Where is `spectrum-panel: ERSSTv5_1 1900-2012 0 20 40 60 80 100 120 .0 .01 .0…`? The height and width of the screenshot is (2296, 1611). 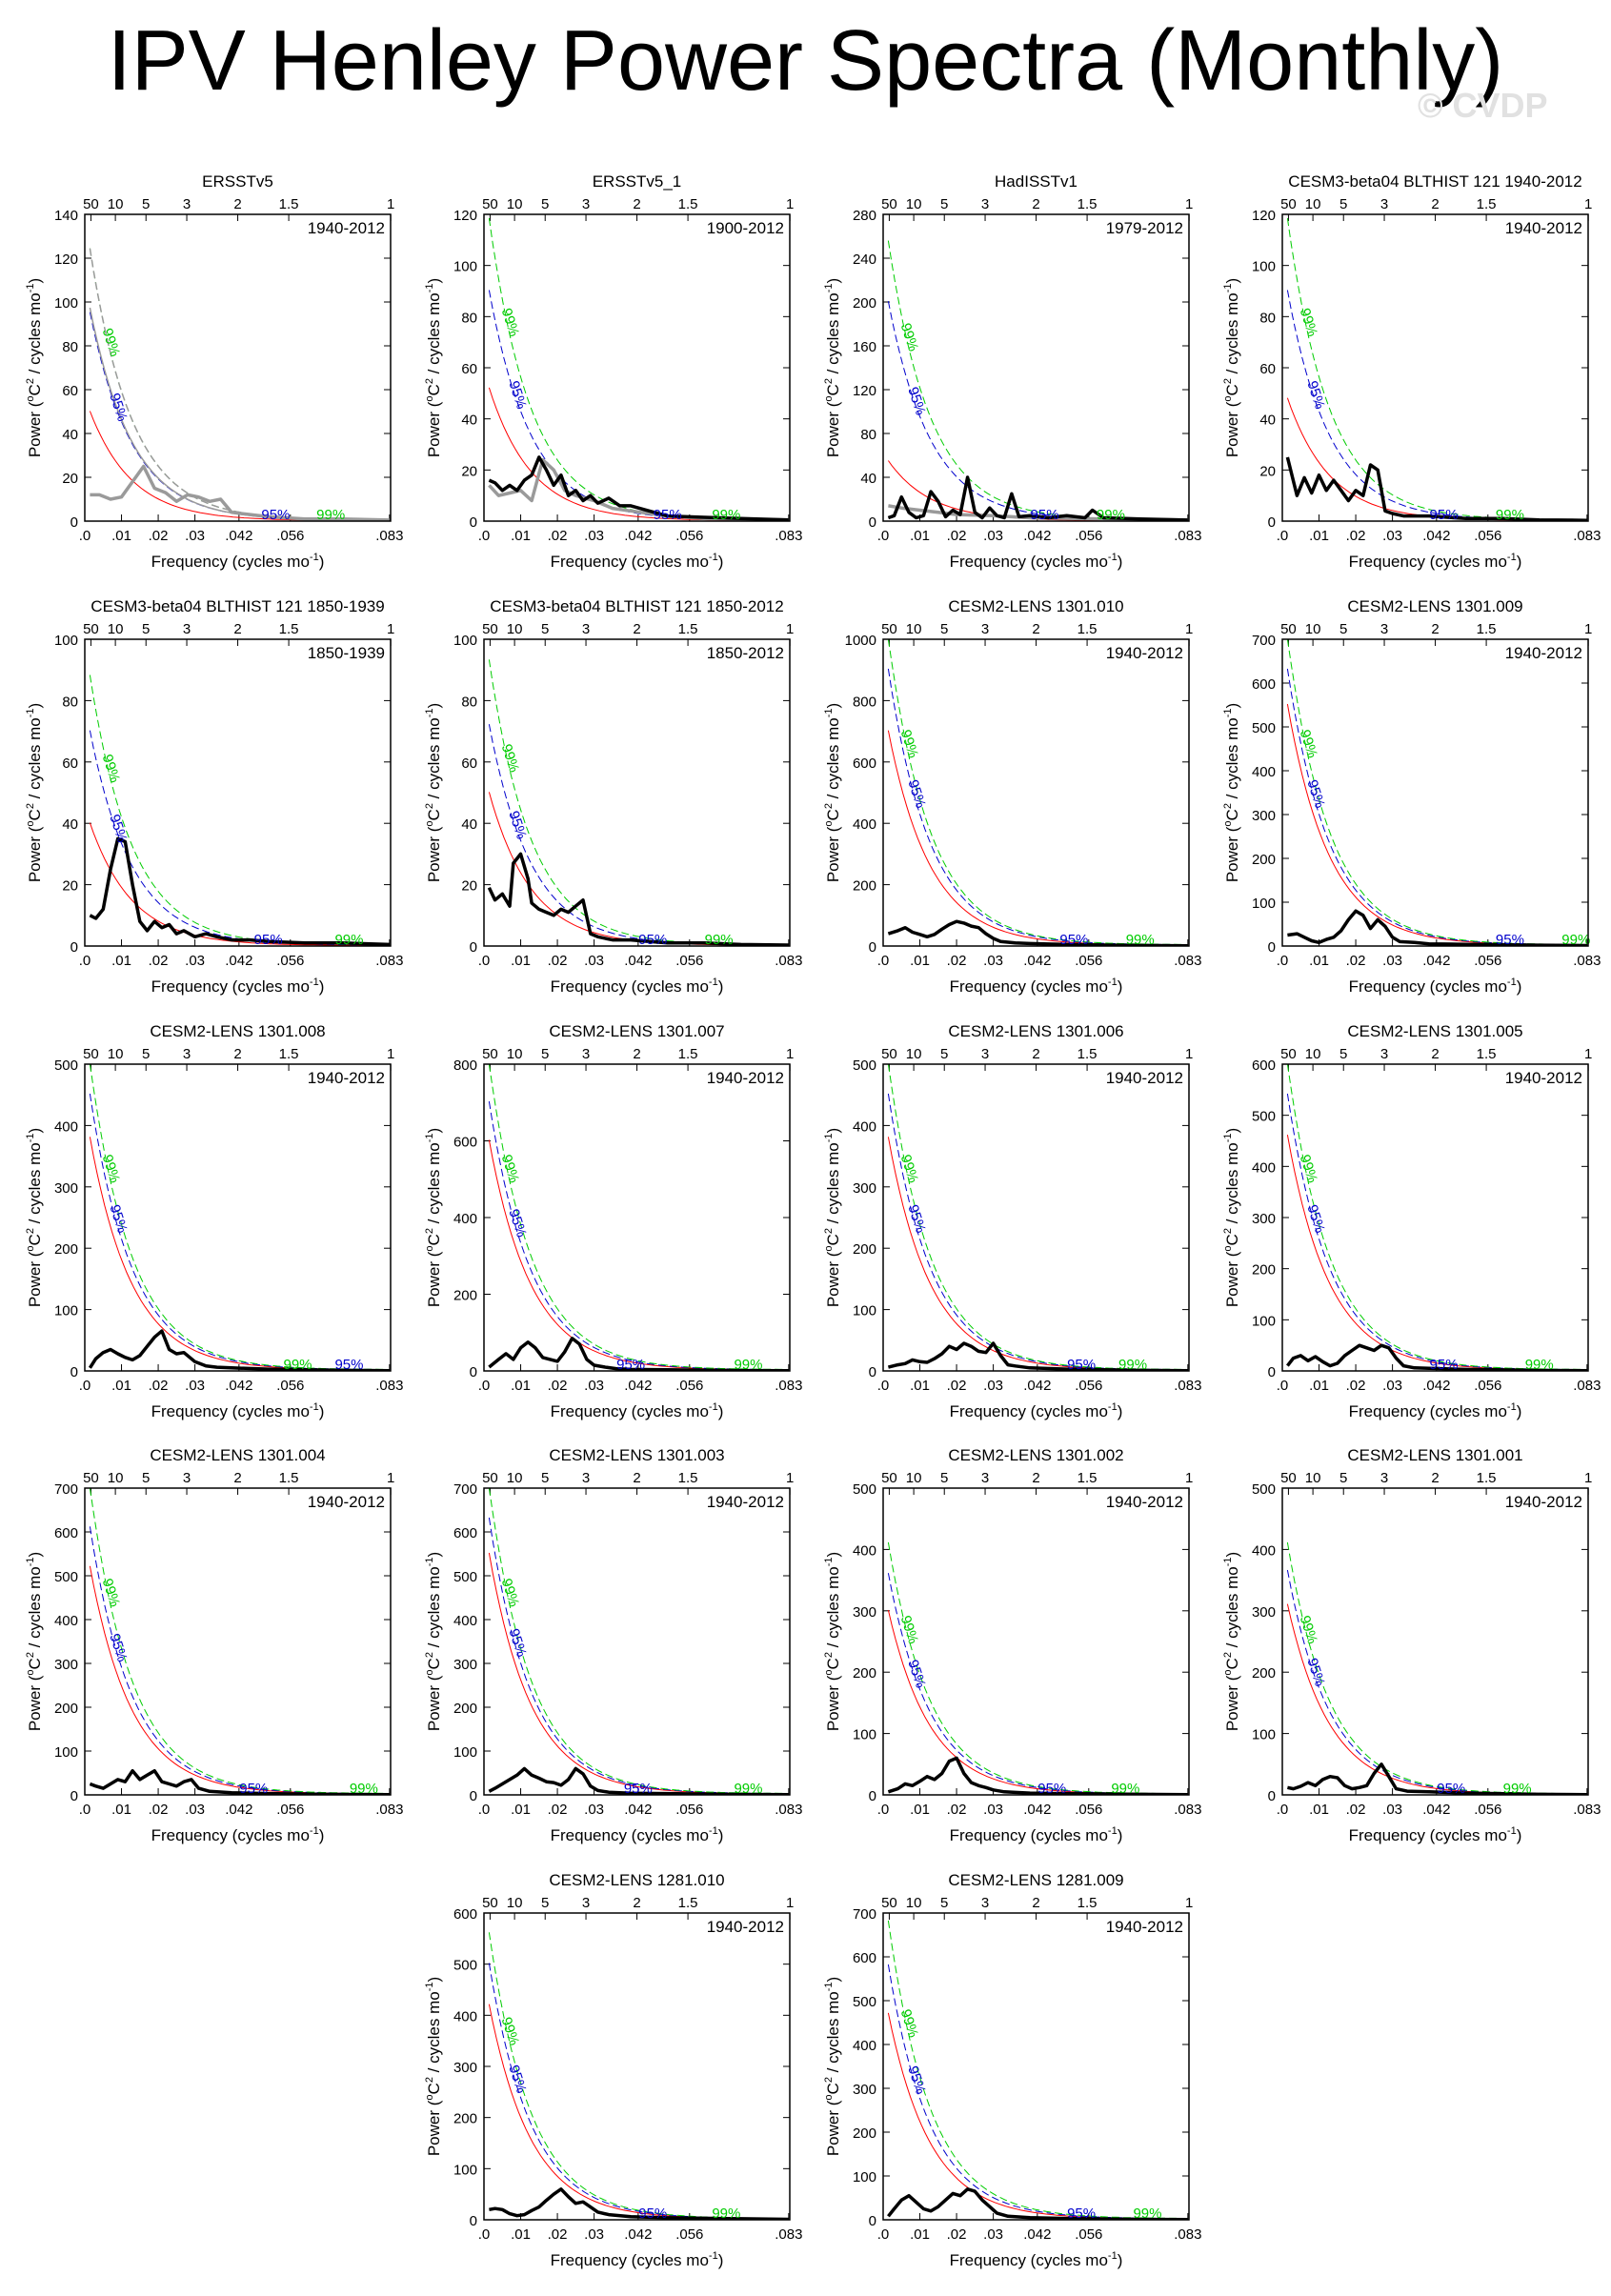
spectrum-panel: ERSSTv5_1 1900-2012 0 20 40 60 80 100 120 .0 .01 .0… is located at coordinates (613, 371).